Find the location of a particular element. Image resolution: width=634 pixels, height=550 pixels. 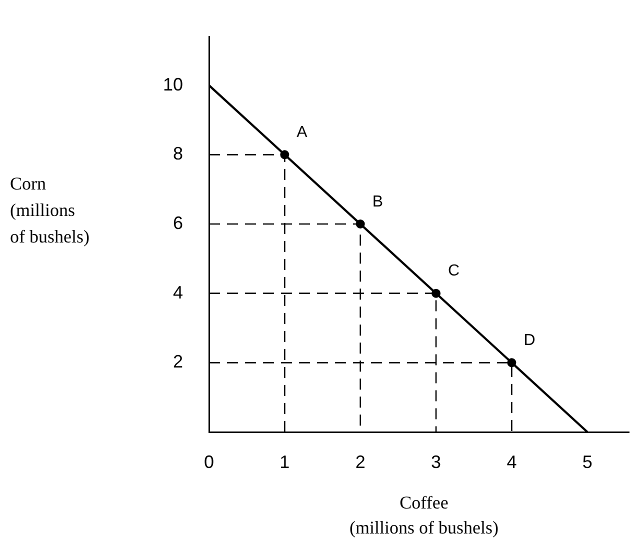

x-tick-label: 4 is located at coordinates (511, 462).